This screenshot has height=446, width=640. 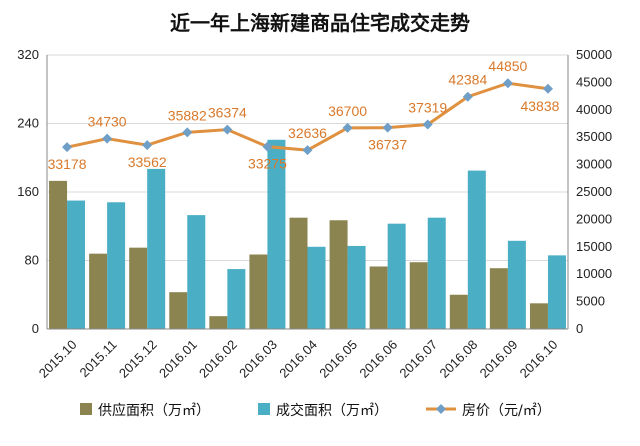 What do you see at coordinates (218, 359) in the screenshot?
I see `x-tick-label: 2016.02` at bounding box center [218, 359].